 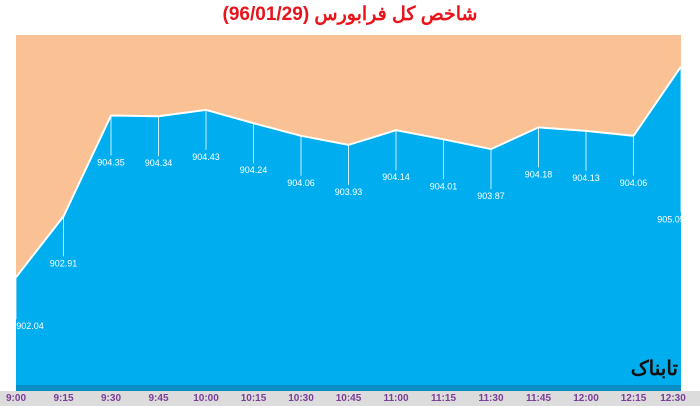 What do you see at coordinates (111, 163) in the screenshot?
I see `data-label: 904.35` at bounding box center [111, 163].